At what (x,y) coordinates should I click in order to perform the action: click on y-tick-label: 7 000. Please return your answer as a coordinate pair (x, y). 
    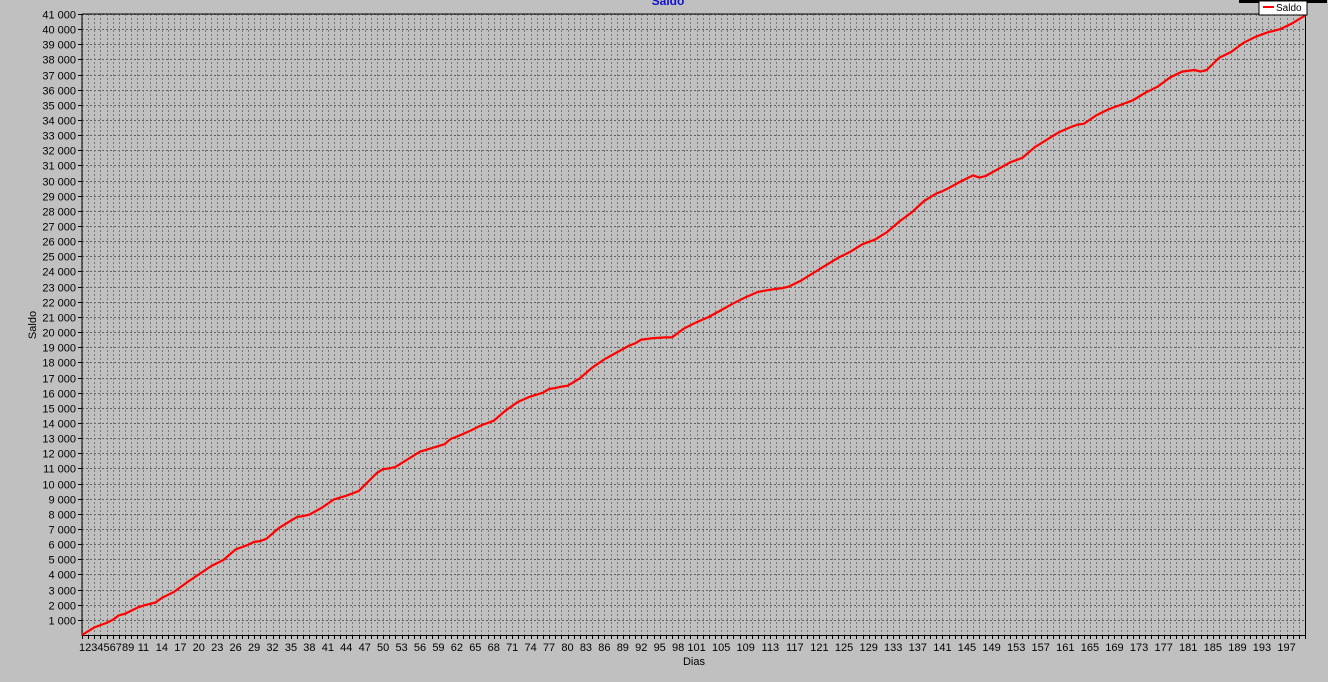
    Looking at the image, I should click on (62, 531).